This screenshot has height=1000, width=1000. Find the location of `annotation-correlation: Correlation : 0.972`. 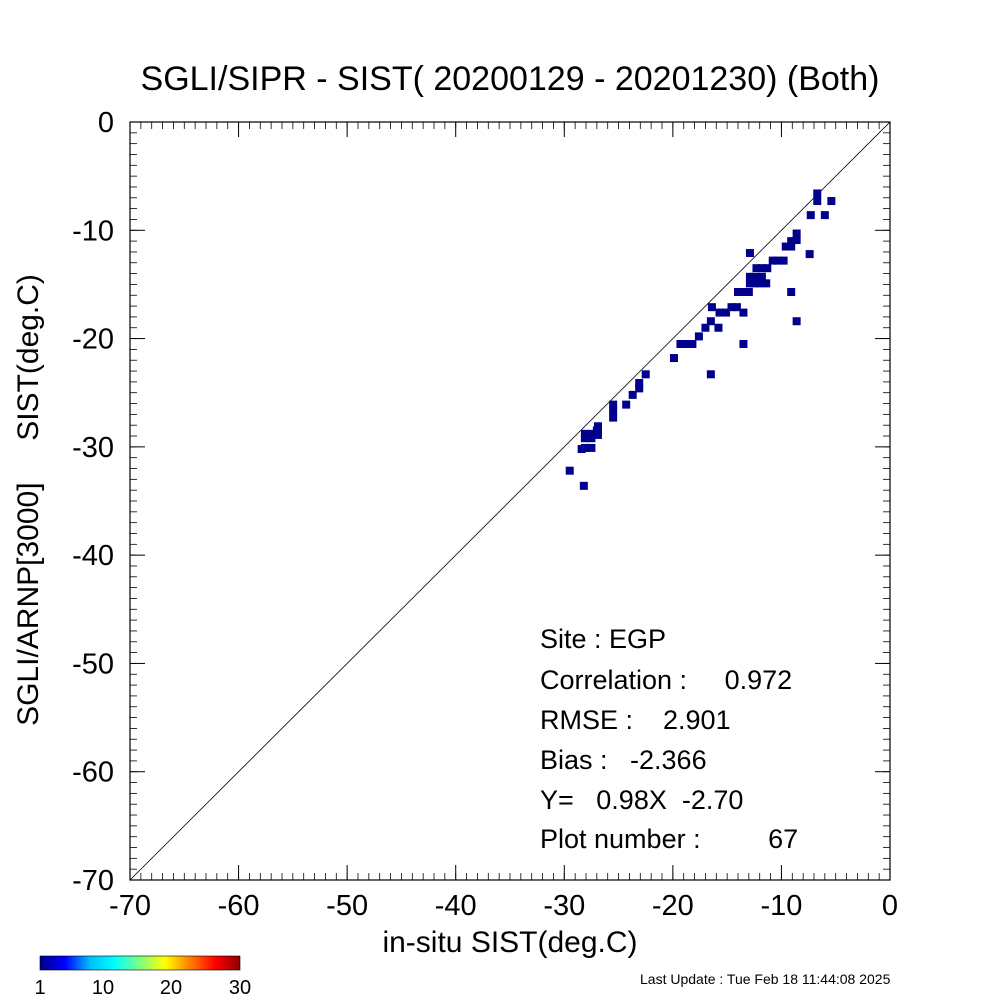

annotation-correlation: Correlation : 0.972 is located at coordinates (666, 680).